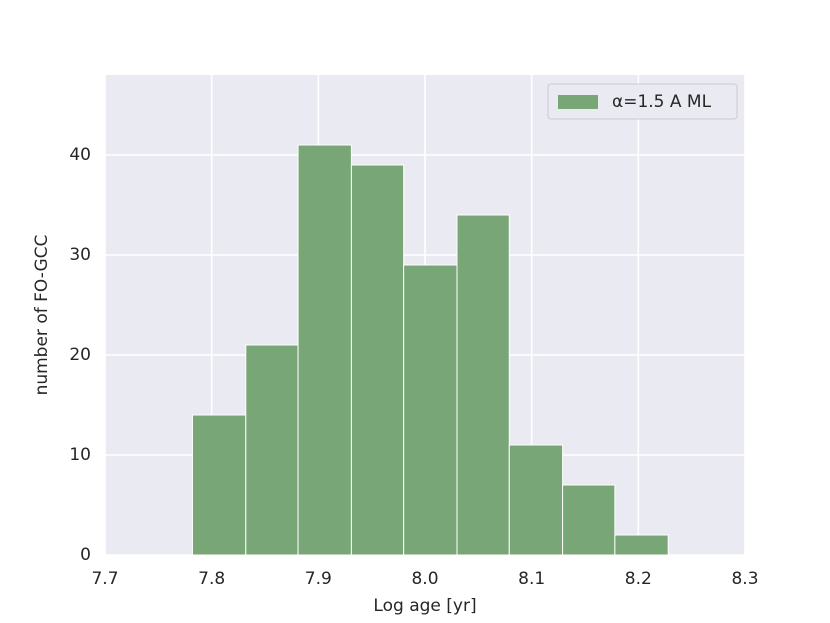 The image size is (830, 623). Describe the element at coordinates (638, 579) in the screenshot. I see `x-tick-label: 8.2` at that location.